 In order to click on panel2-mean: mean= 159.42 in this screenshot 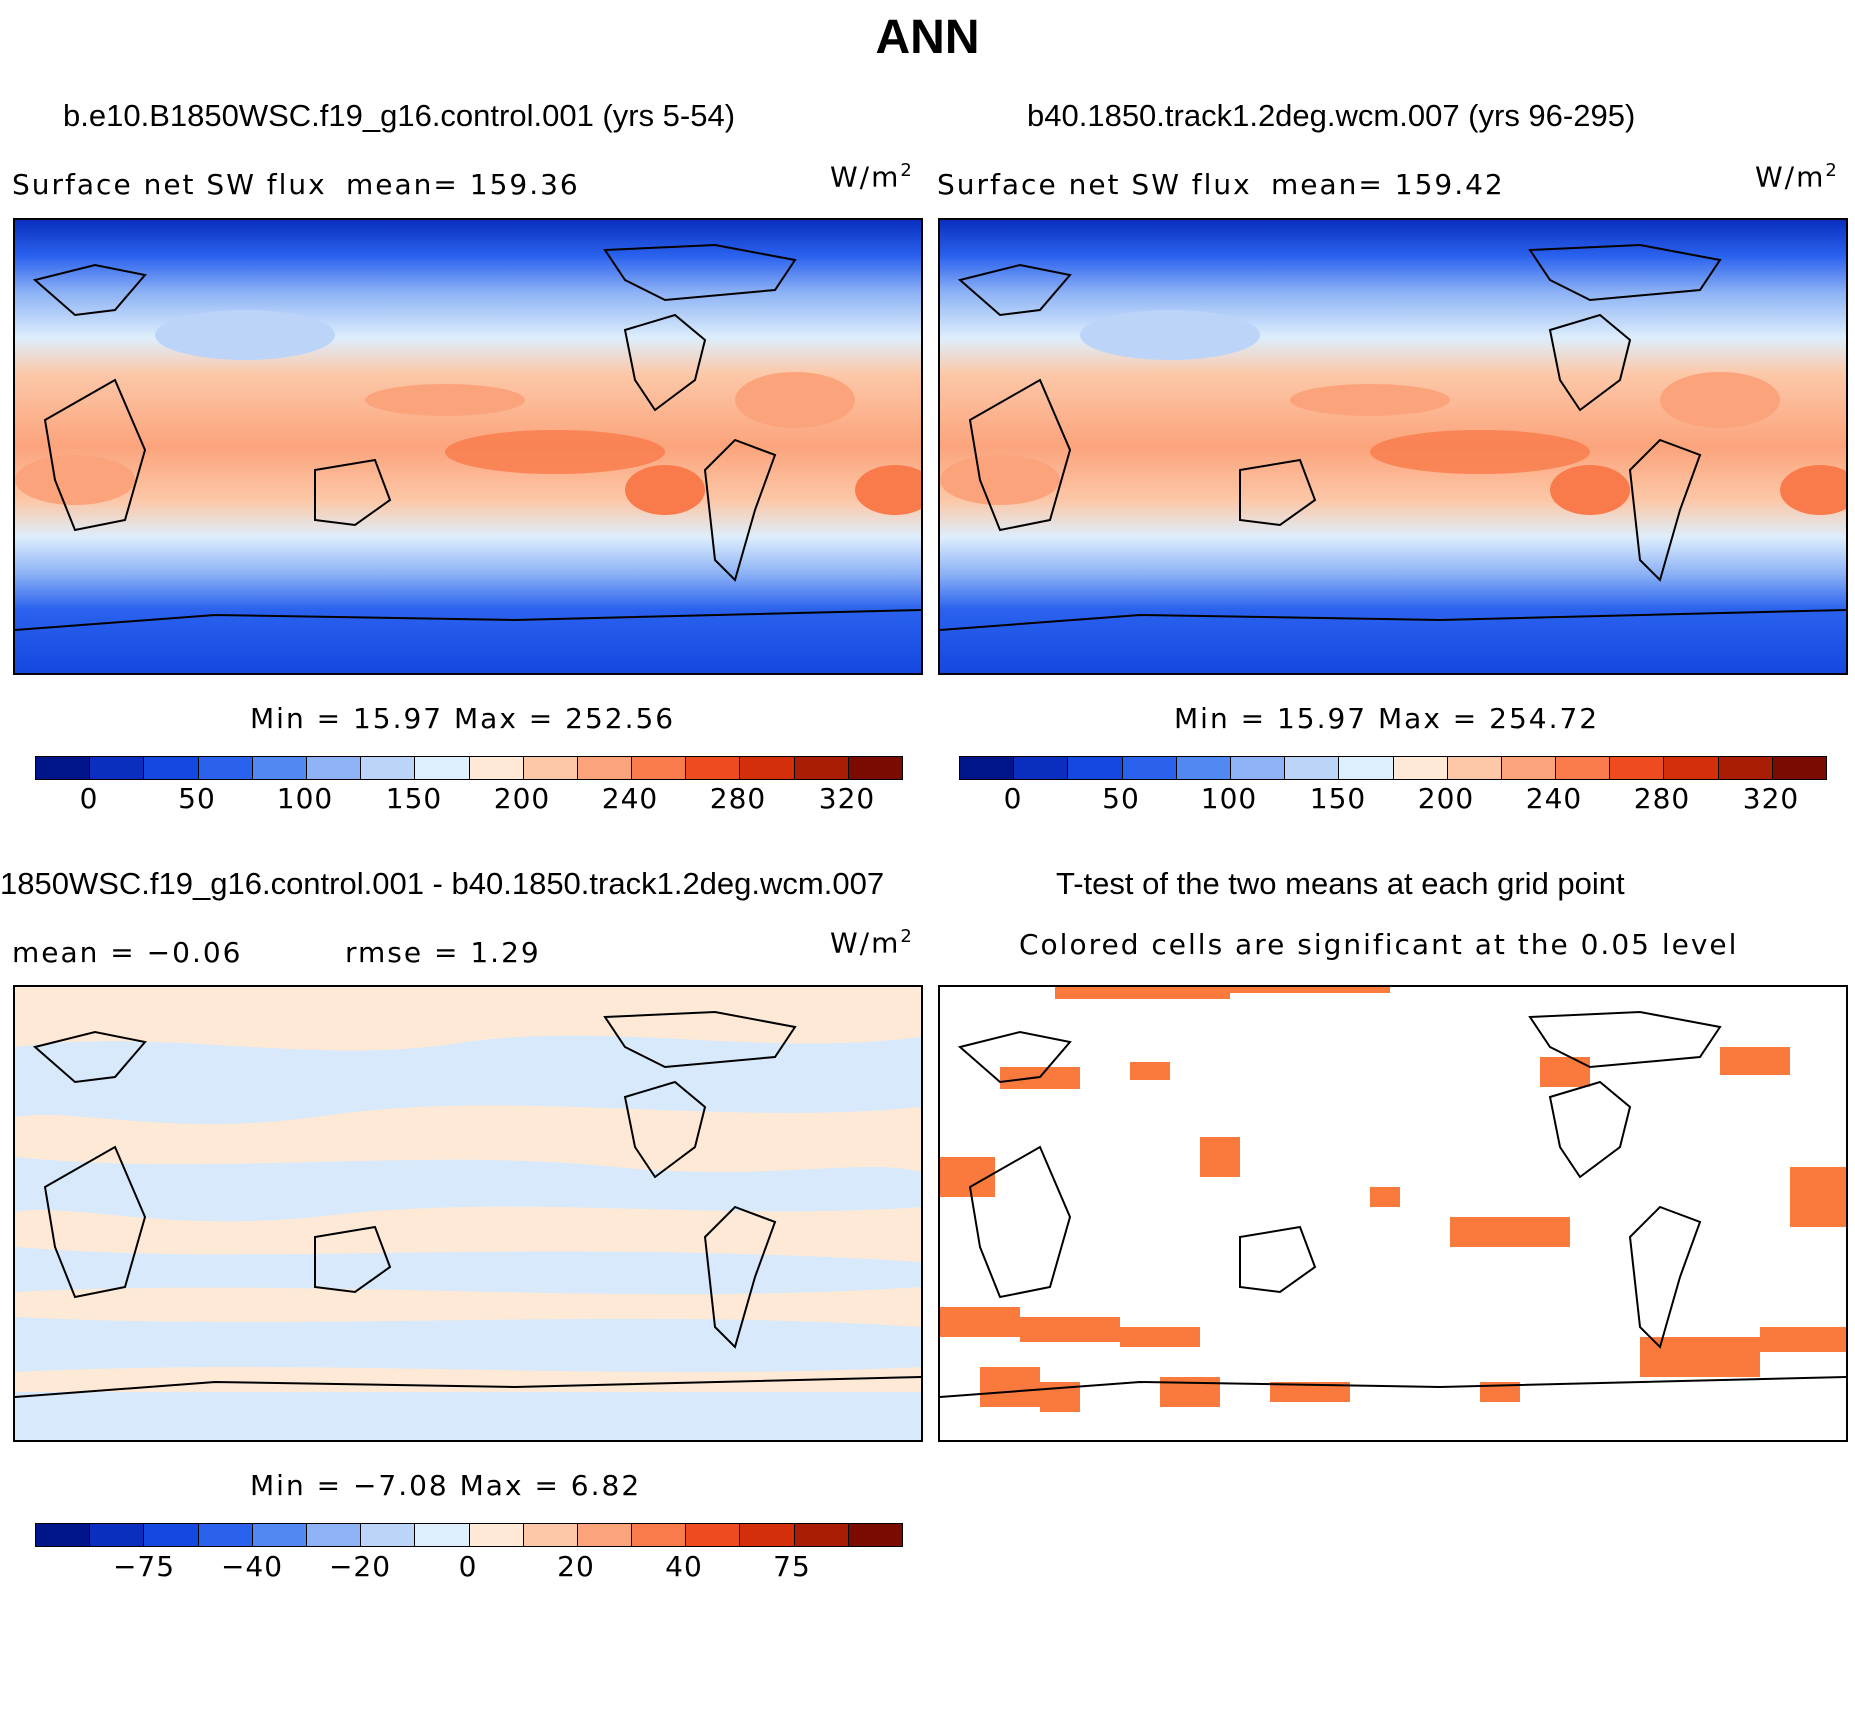, I will do `click(1388, 184)`.